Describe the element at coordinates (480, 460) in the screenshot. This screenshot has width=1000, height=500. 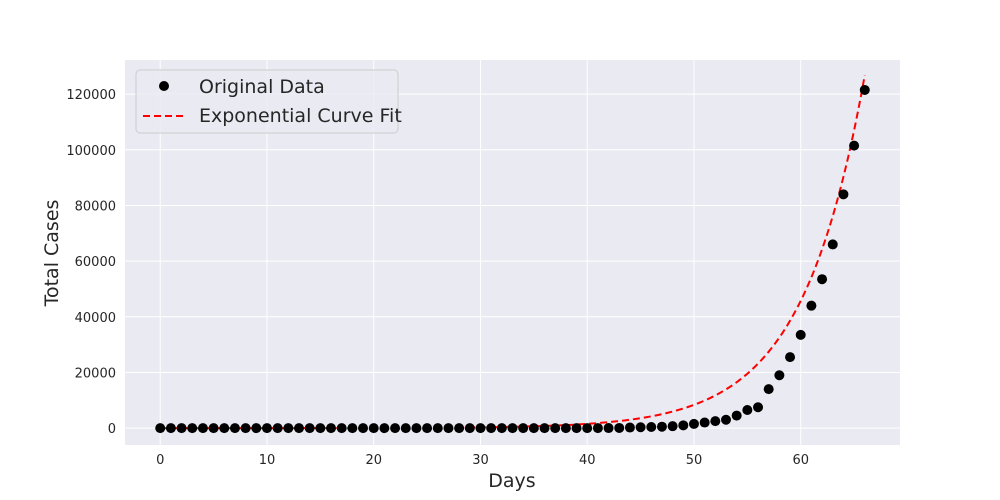
I see `x-tick-label: 30` at that location.